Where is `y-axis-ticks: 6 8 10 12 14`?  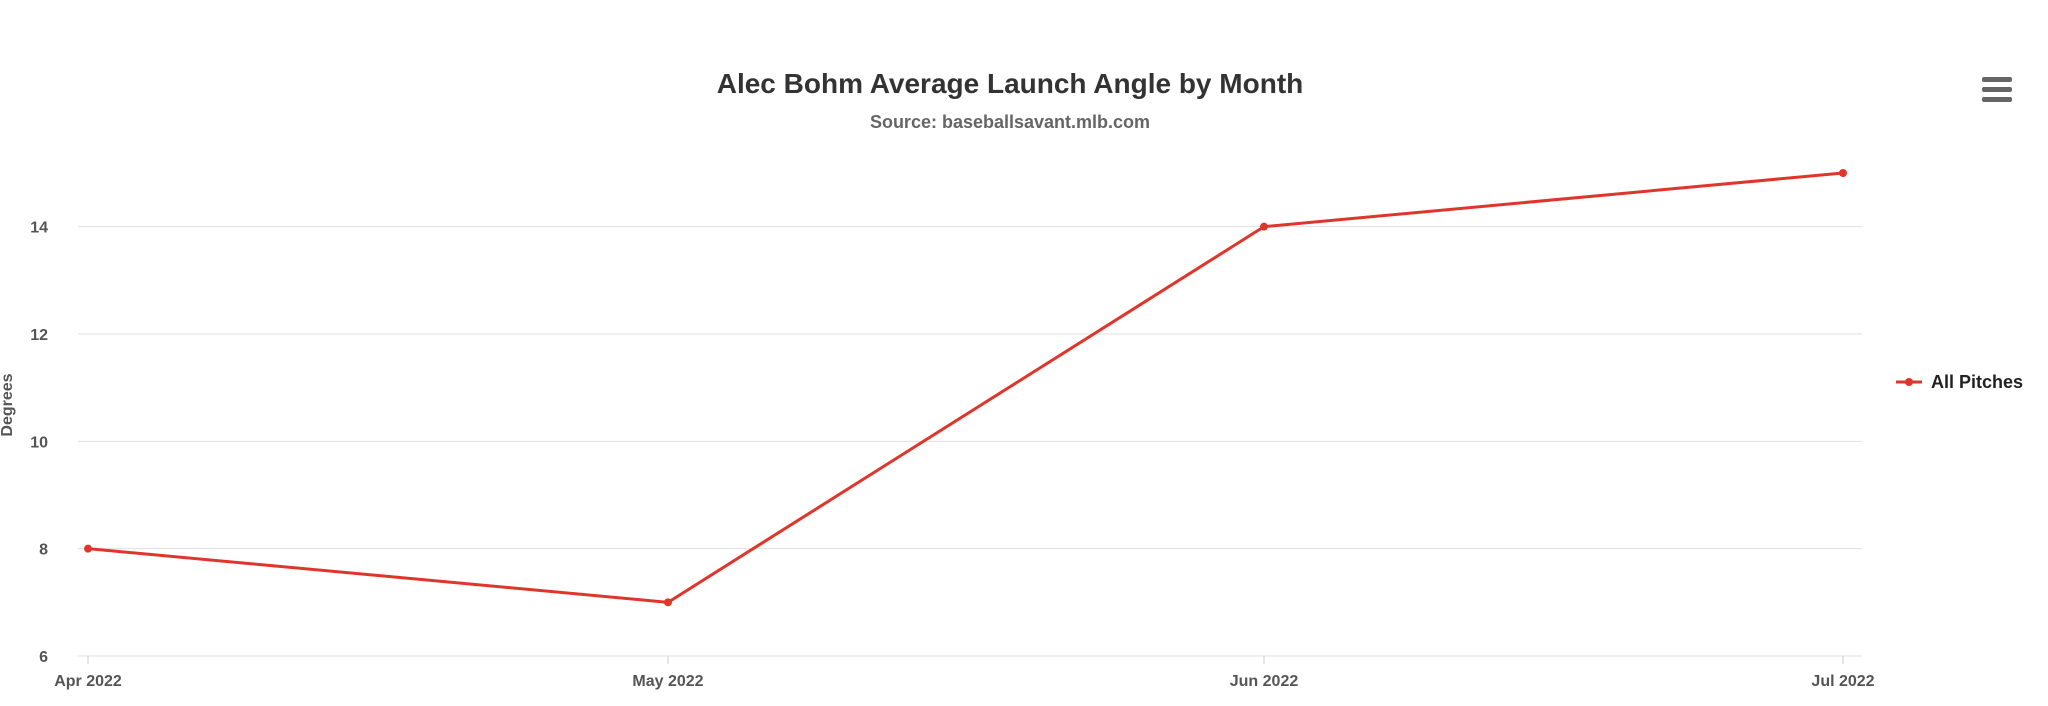 y-axis-ticks: 6 8 10 12 14 is located at coordinates (39, 443).